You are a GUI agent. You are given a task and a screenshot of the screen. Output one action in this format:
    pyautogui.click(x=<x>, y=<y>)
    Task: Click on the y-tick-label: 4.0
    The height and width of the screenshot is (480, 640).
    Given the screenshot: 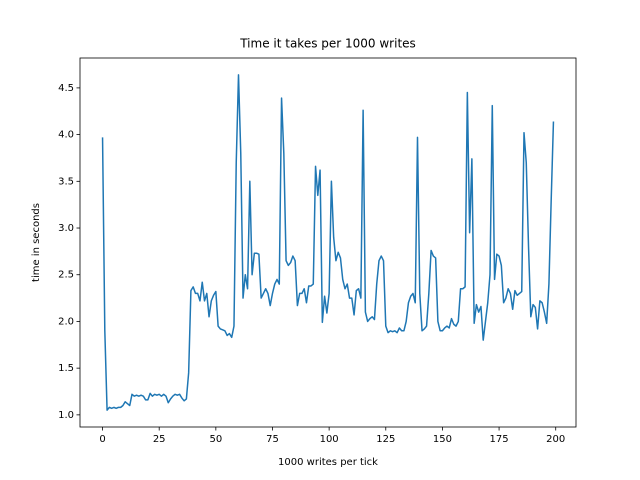 What is the action you would take?
    pyautogui.click(x=66, y=135)
    